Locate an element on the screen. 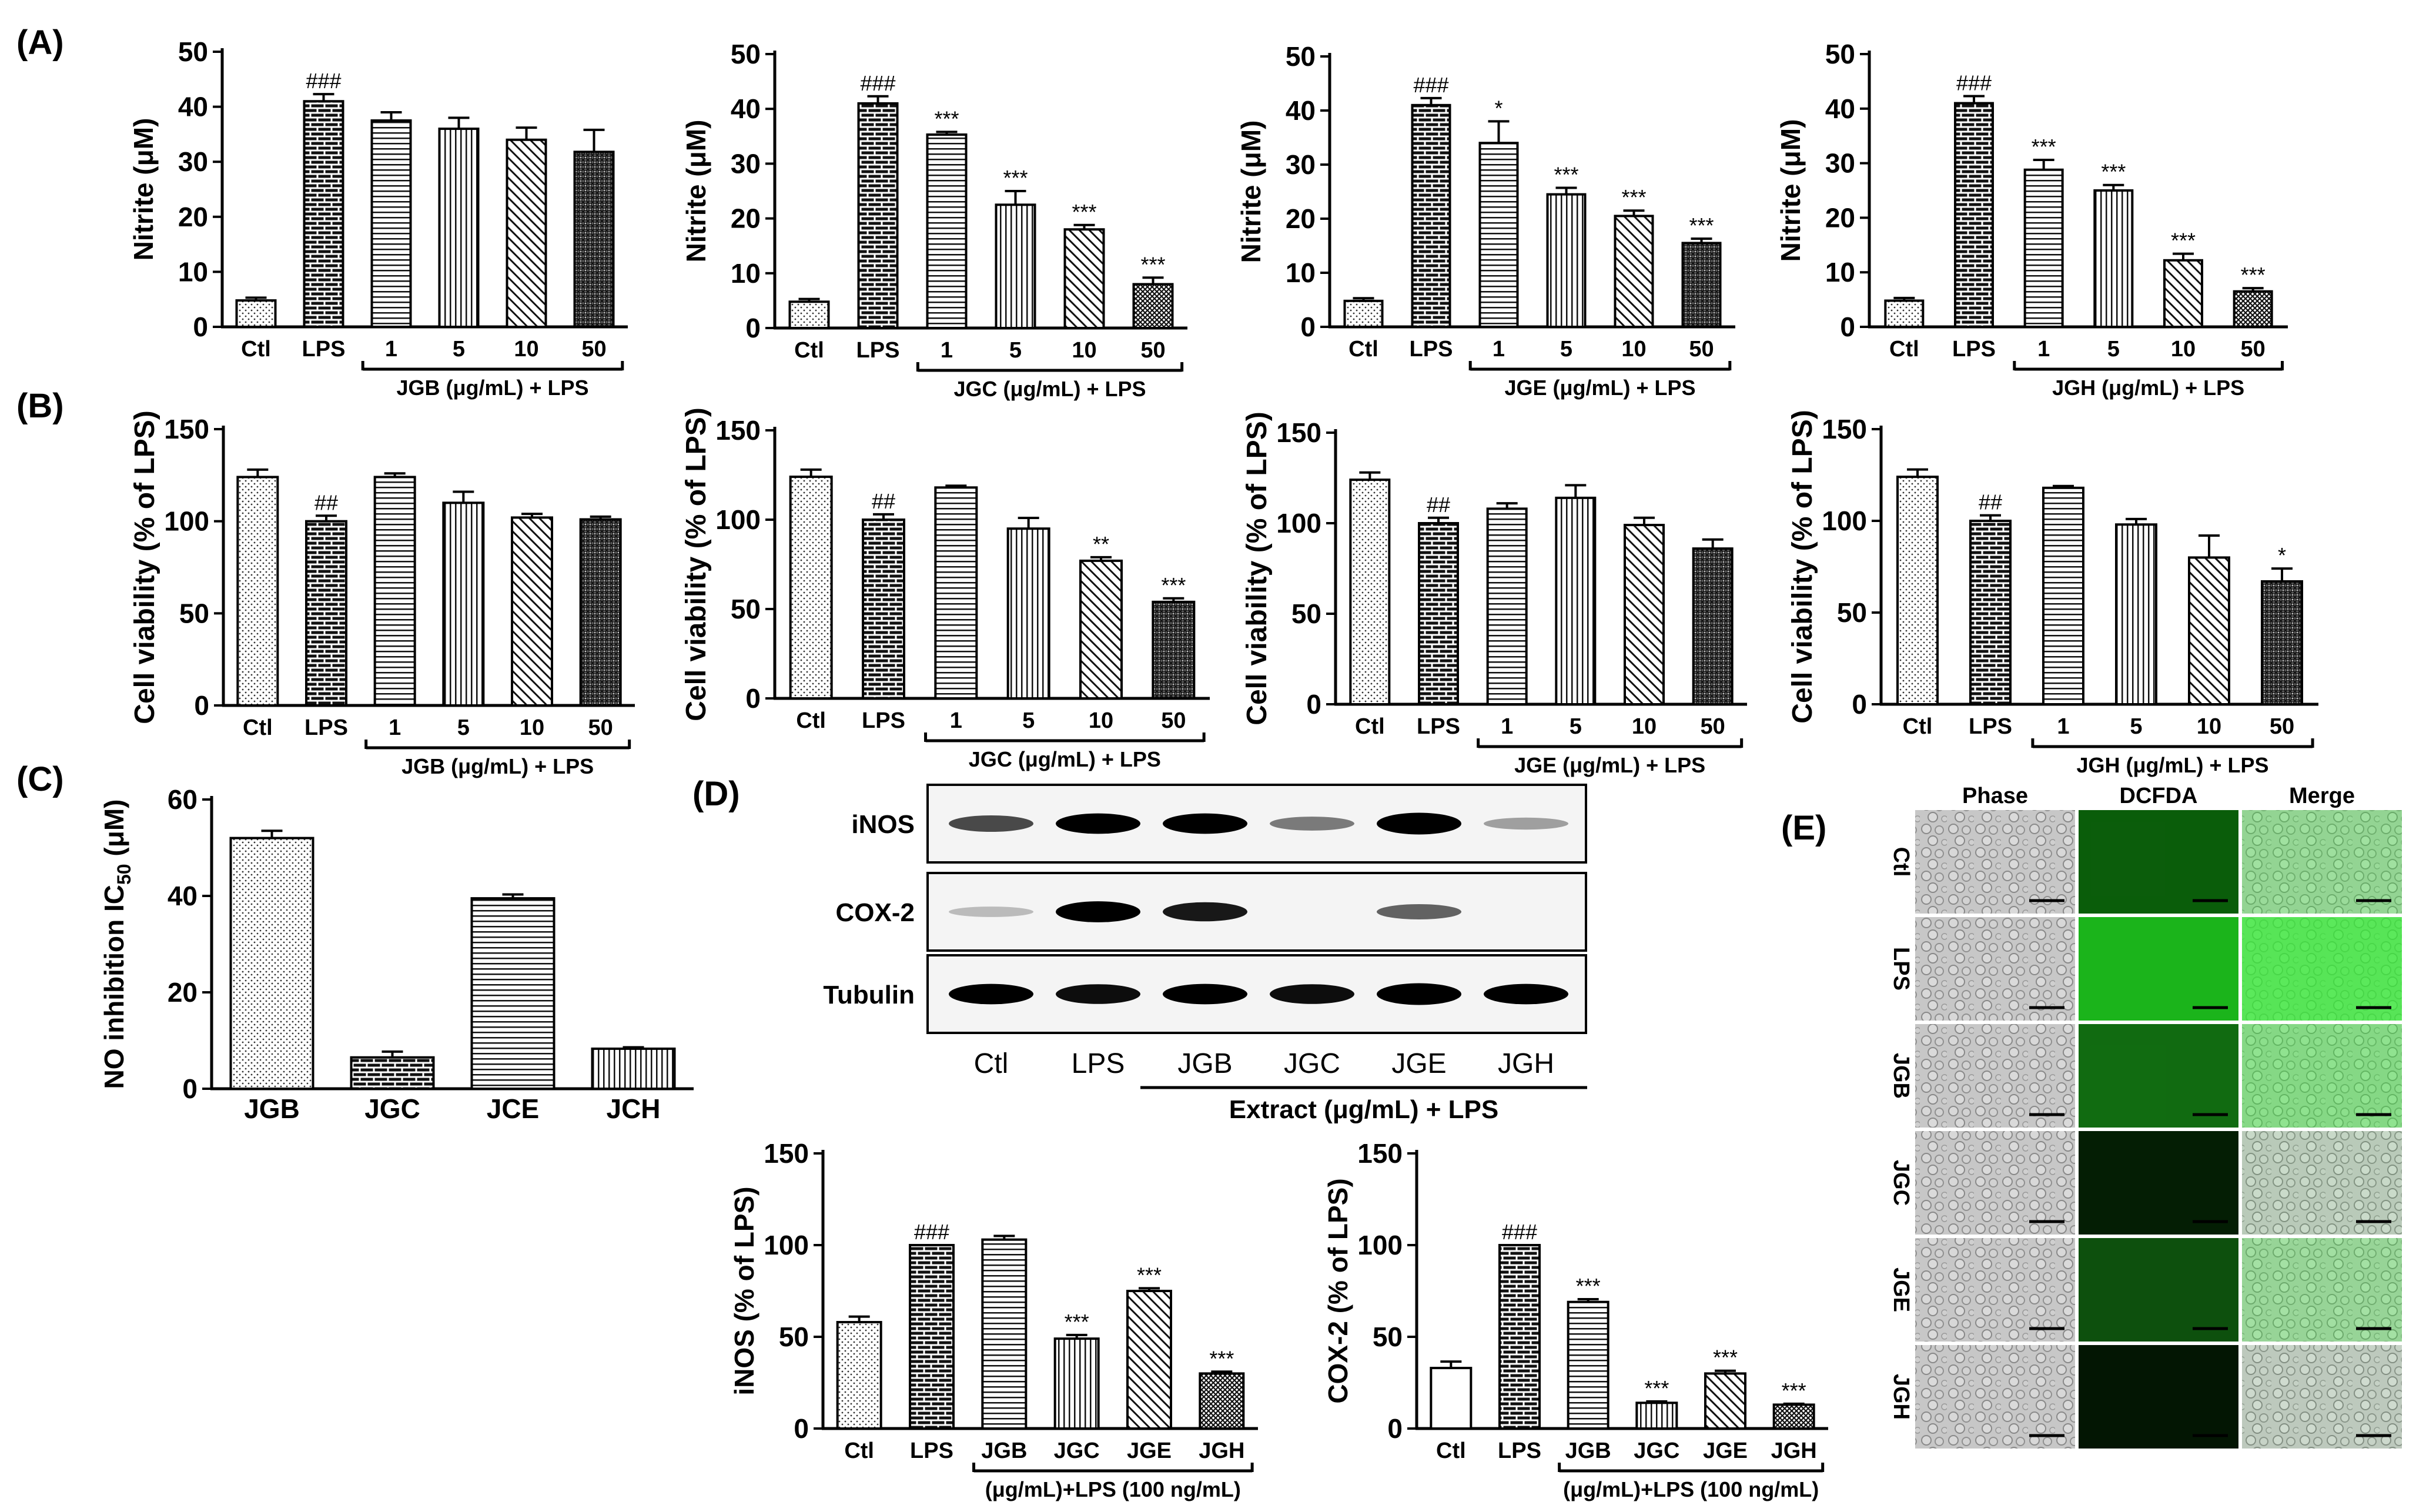 This screenshot has height=1512, width=2416. merge-image is located at coordinates (2322, 1397).